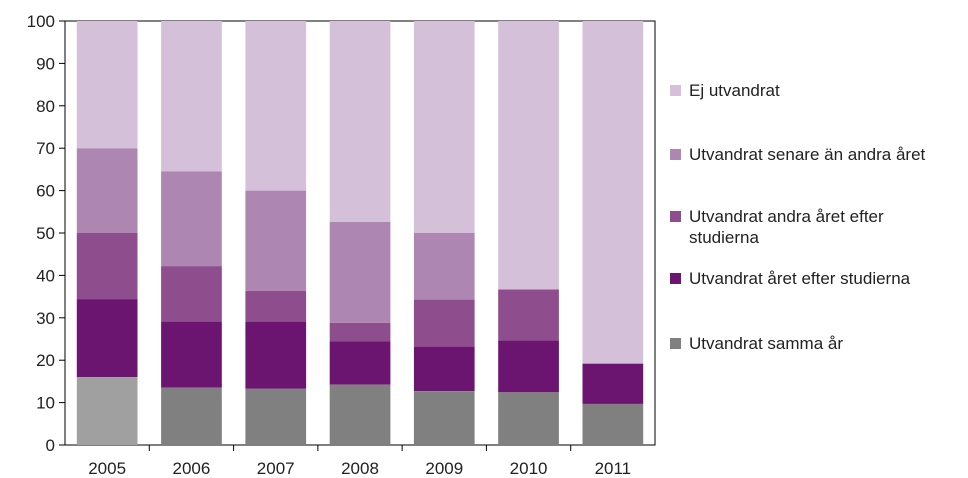 The image size is (968, 478). What do you see at coordinates (766, 343) in the screenshot?
I see `legend-label: Utvandrat samma år` at bounding box center [766, 343].